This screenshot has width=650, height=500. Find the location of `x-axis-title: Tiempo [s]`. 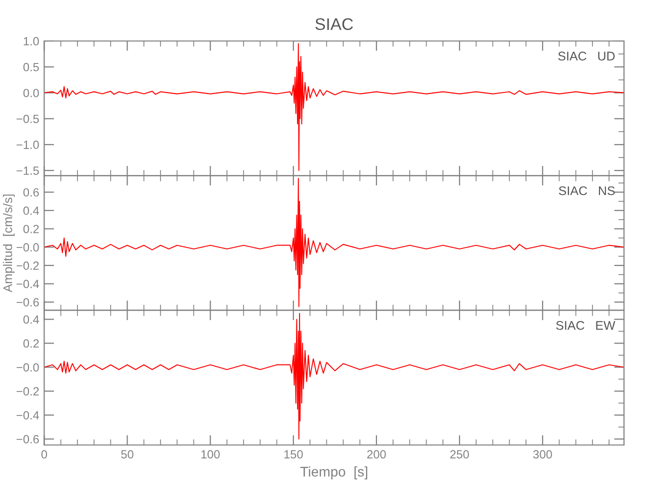

x-axis-title: Tiempo [s] is located at coordinates (334, 473).